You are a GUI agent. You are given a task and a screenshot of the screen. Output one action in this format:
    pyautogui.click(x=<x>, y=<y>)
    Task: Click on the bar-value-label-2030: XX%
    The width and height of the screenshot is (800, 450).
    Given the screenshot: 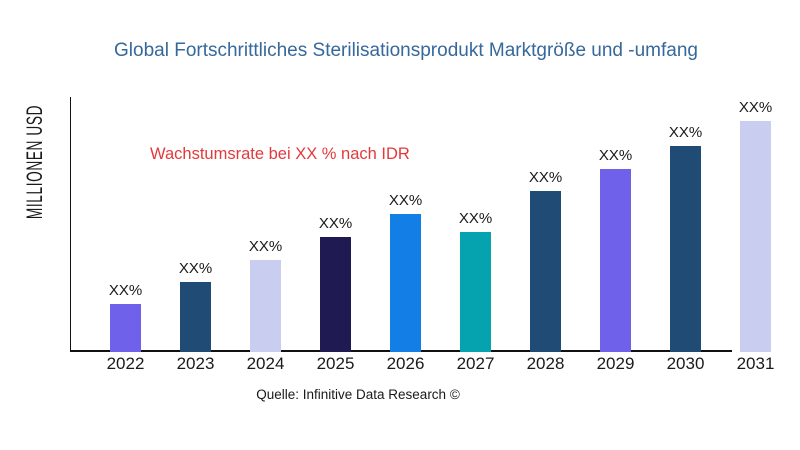 What is the action you would take?
    pyautogui.click(x=685, y=132)
    